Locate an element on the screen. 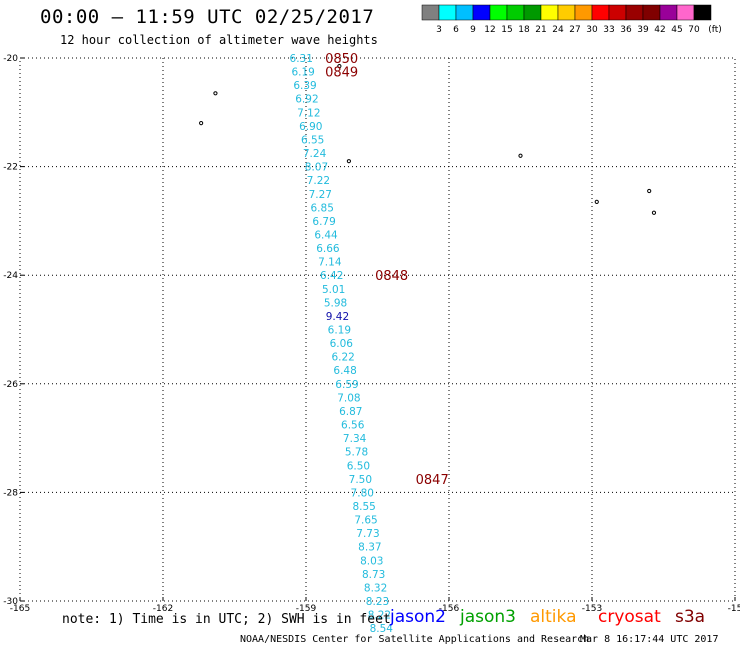 The height and width of the screenshot is (650, 740). legend-cryosat: cryosat is located at coordinates (629, 617).